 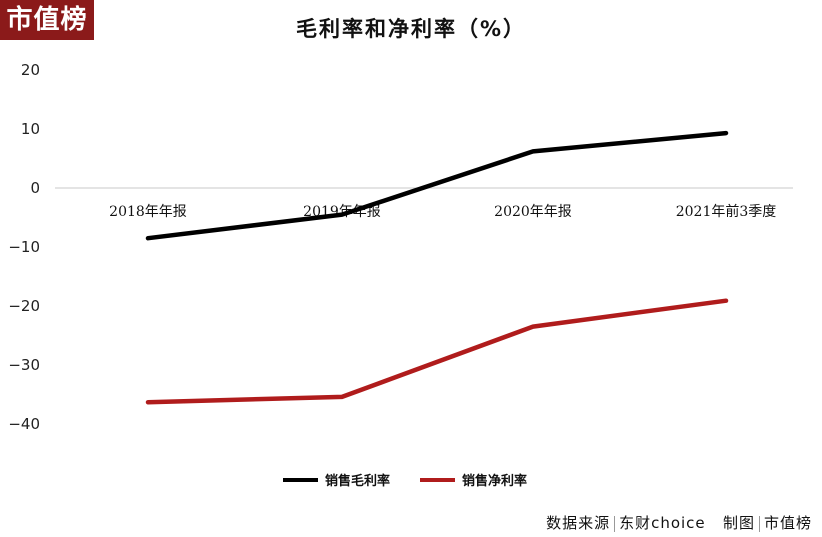 What do you see at coordinates (357, 481) in the screenshot?
I see `legend-label: 销售毛利率` at bounding box center [357, 481].